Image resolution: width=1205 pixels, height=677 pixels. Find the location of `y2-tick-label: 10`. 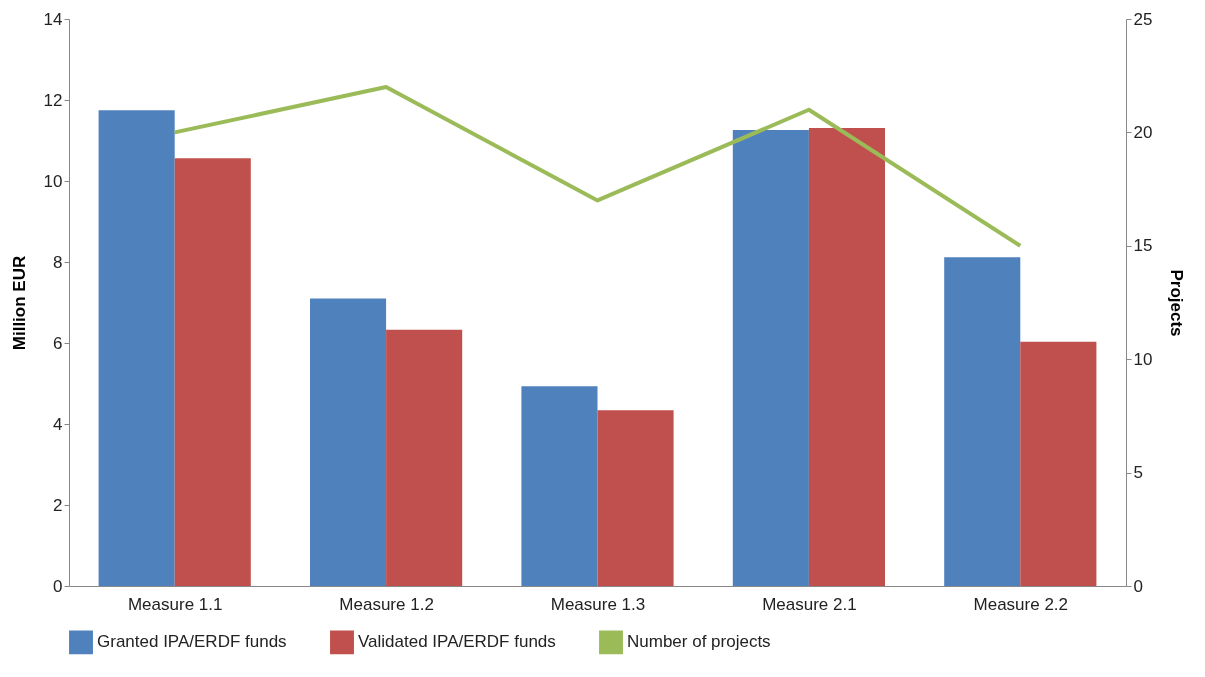

y2-tick-label: 10 is located at coordinates (1143, 359).